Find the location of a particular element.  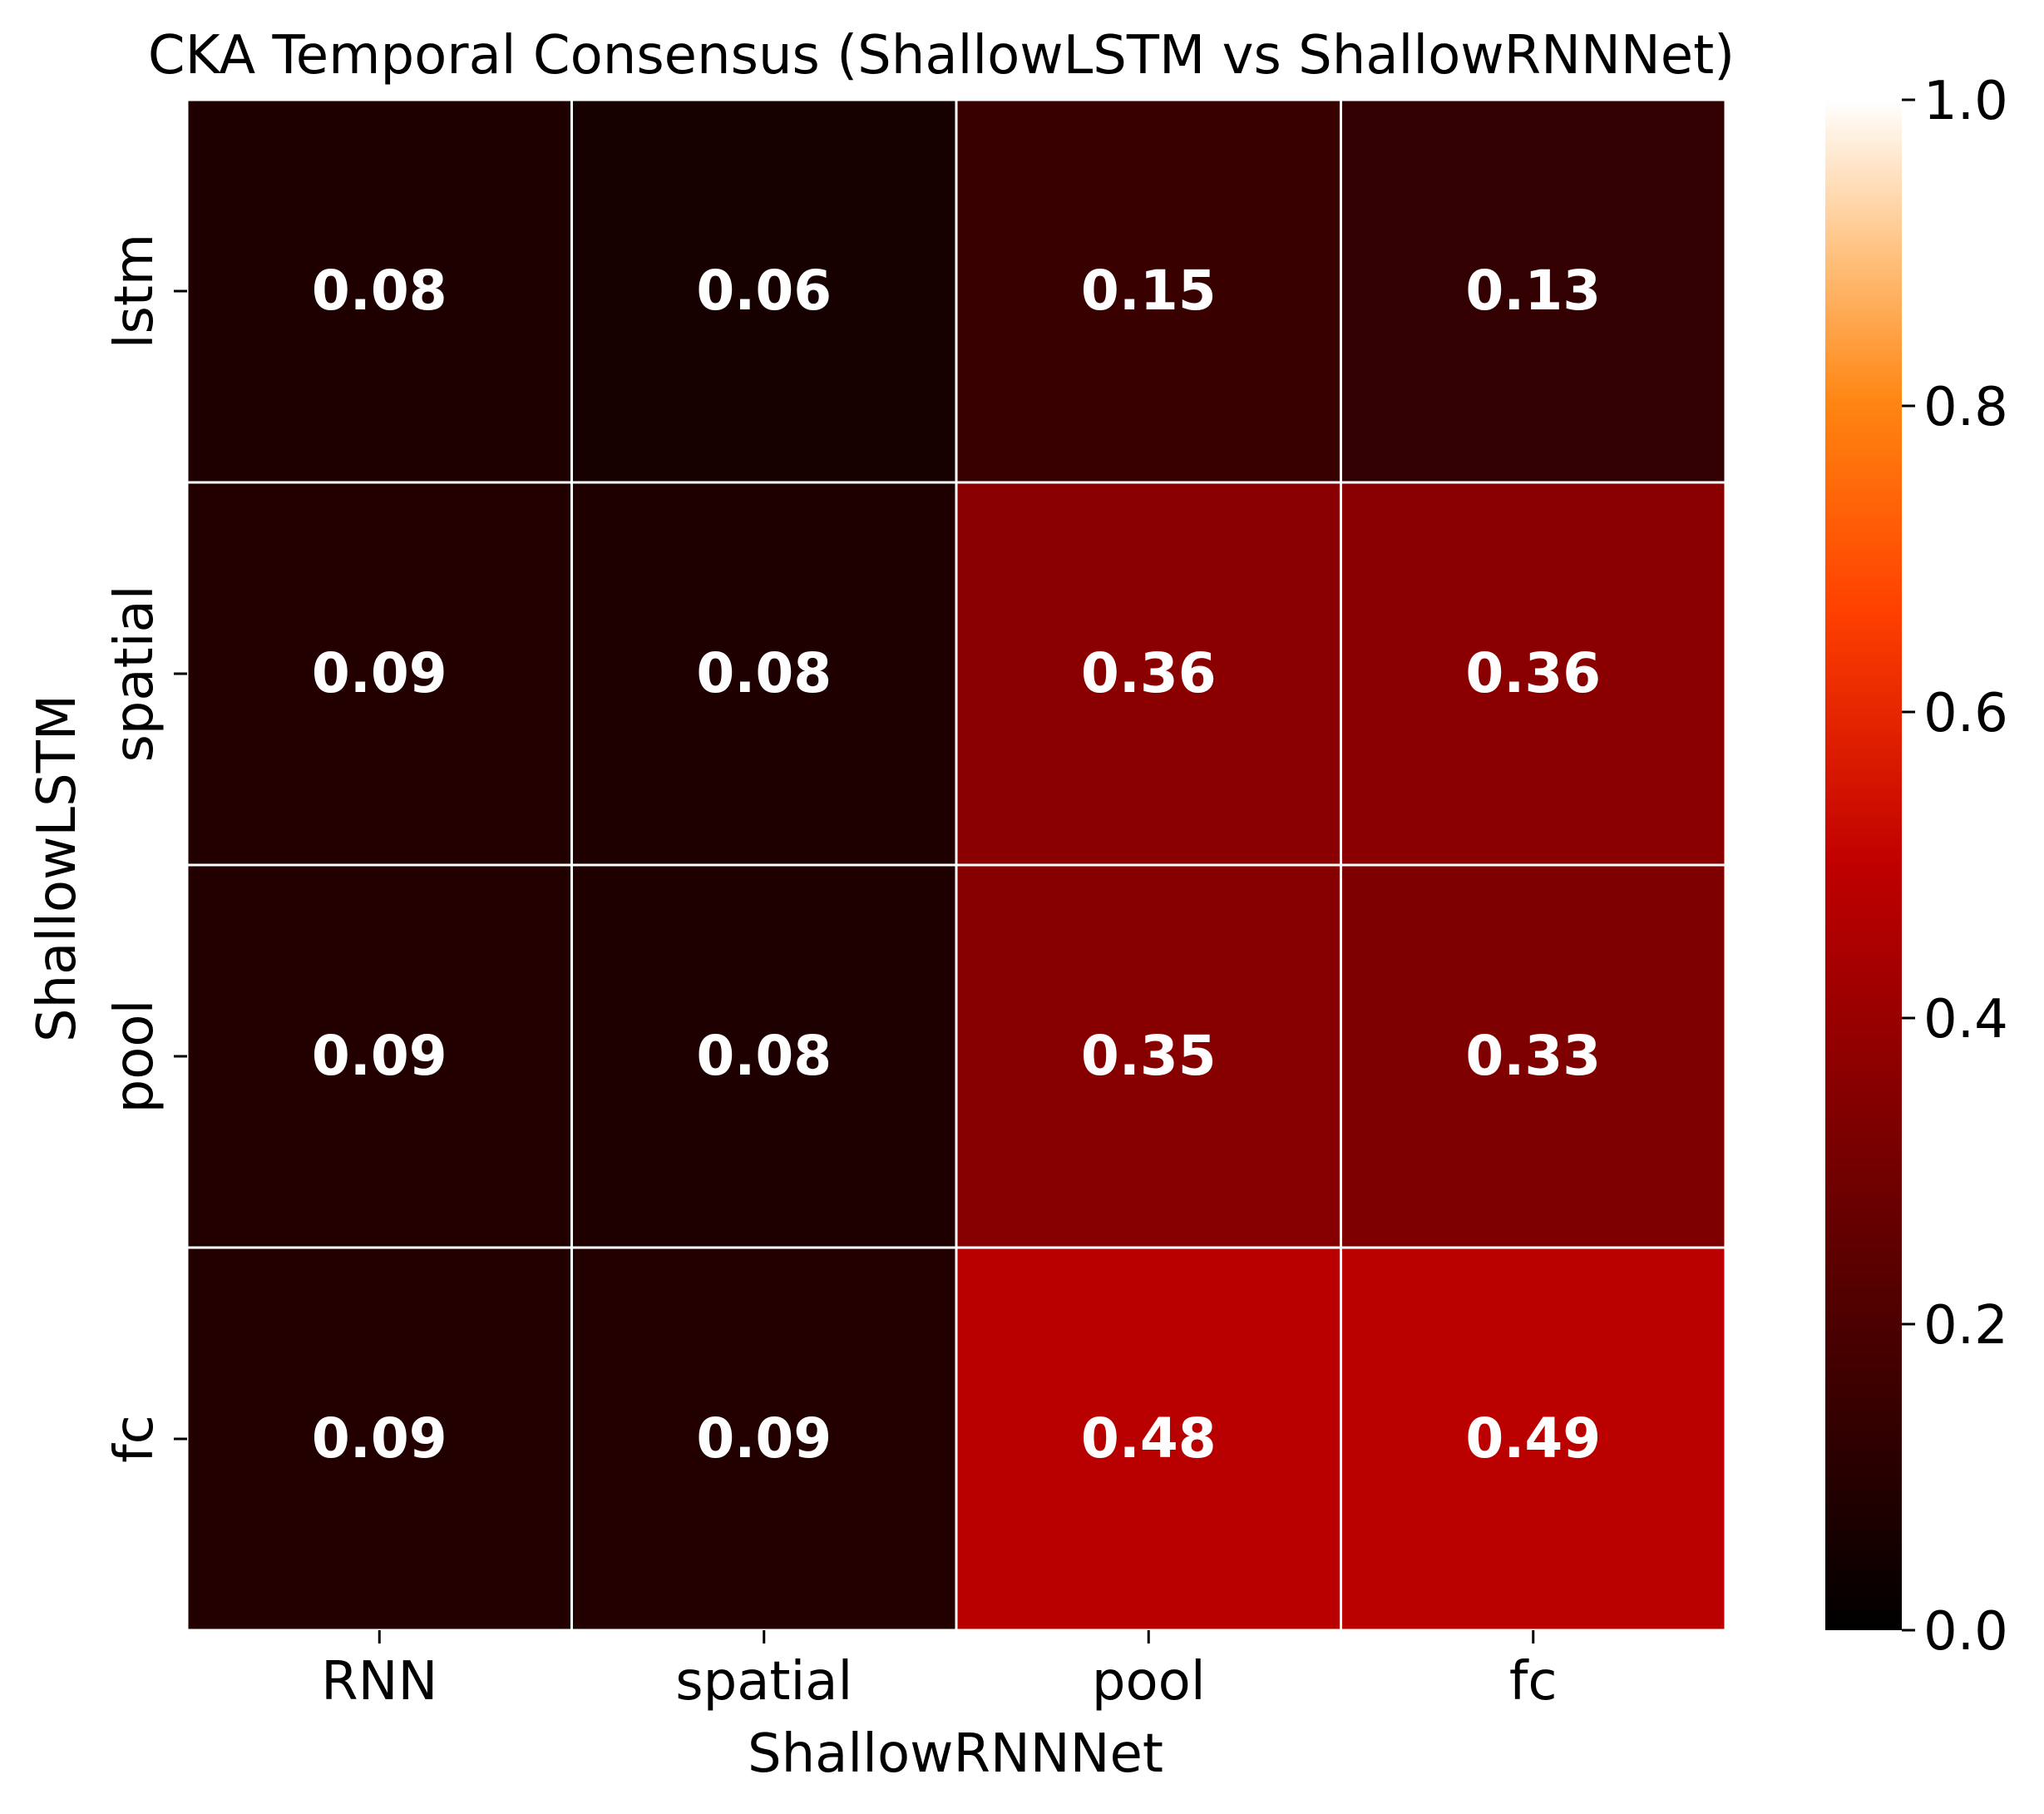

colorbar-tick-label: 0.0 is located at coordinates (1965, 1632).